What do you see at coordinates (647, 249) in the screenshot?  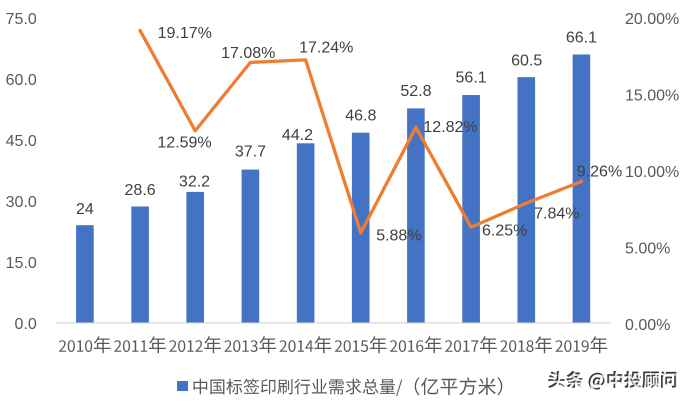 I see `svg-text: 5.00%` at bounding box center [647, 249].